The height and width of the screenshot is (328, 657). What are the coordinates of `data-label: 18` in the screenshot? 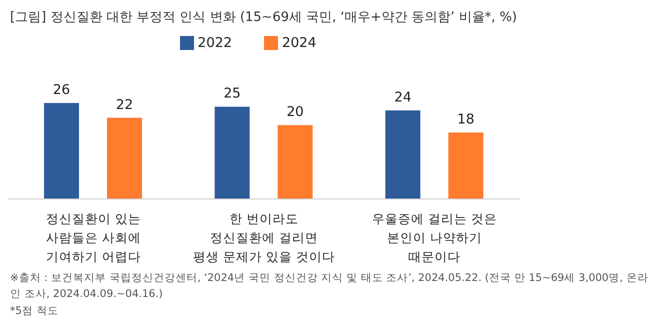 It's located at (465, 120).